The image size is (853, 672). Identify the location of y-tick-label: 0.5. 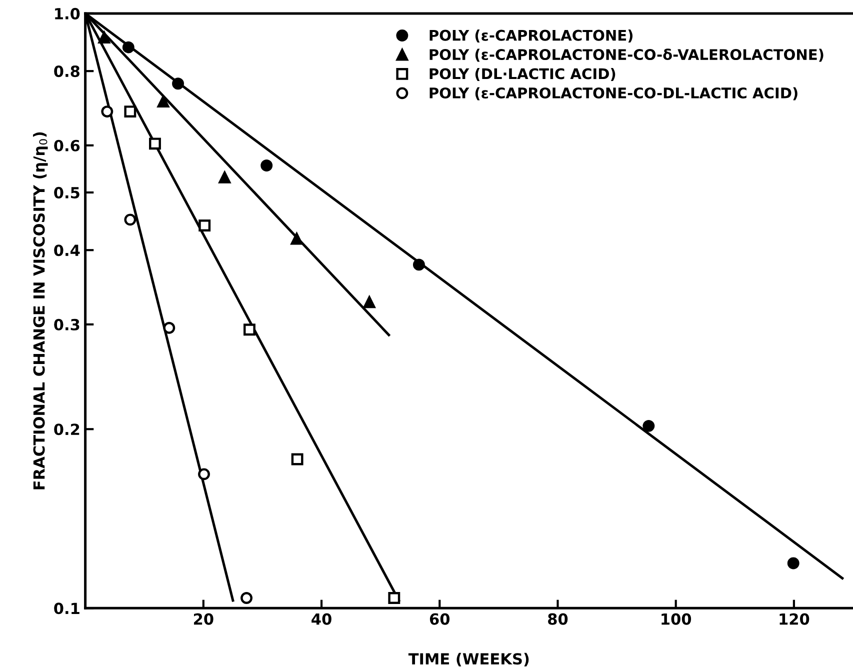
(67, 192).